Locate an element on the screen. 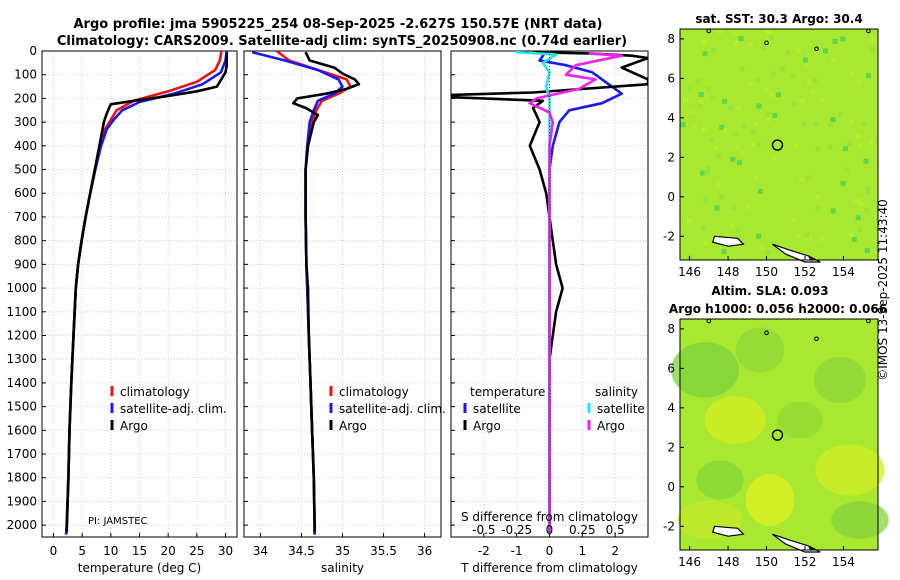 The height and width of the screenshot is (580, 900). x-tick-label: 152 is located at coordinates (804, 272).